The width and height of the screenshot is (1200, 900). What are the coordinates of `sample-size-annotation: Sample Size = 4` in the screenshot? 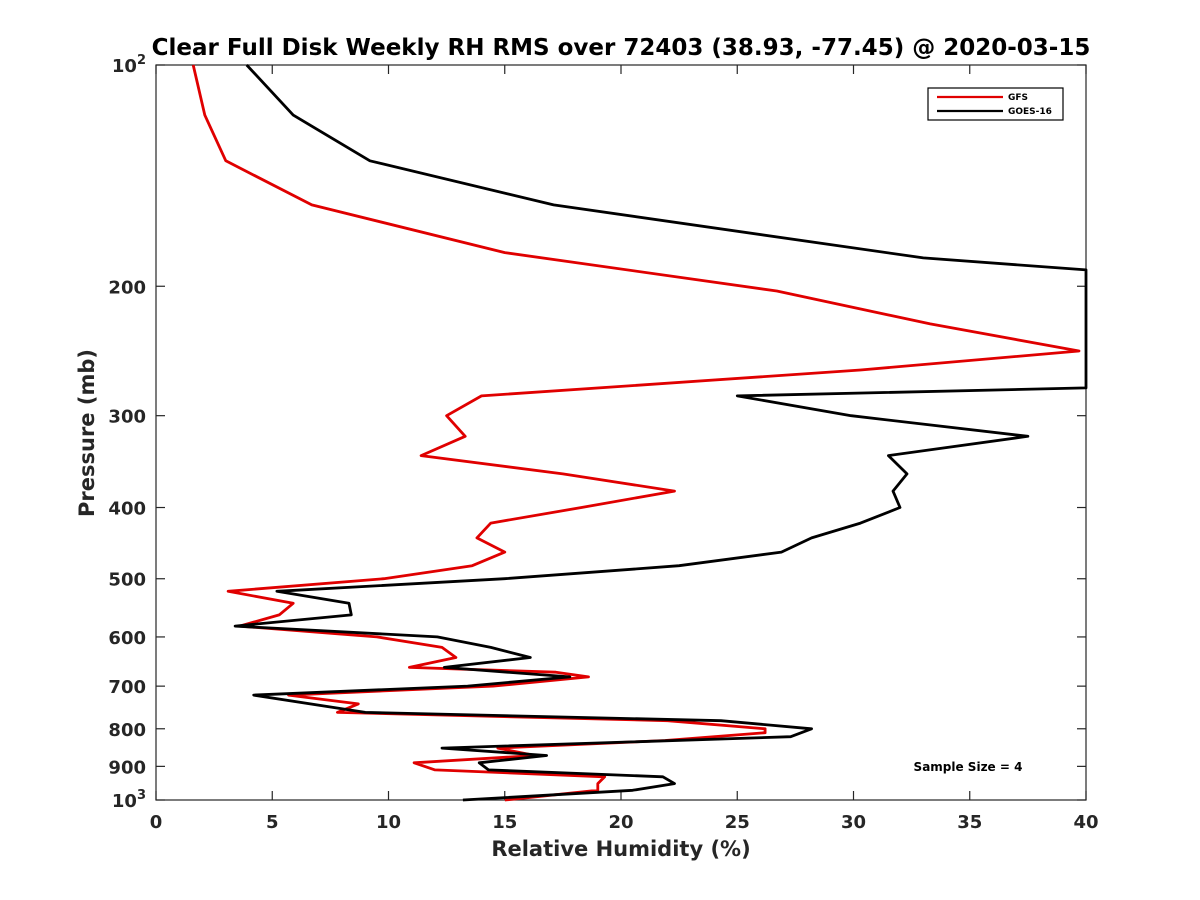 It's located at (968, 767).